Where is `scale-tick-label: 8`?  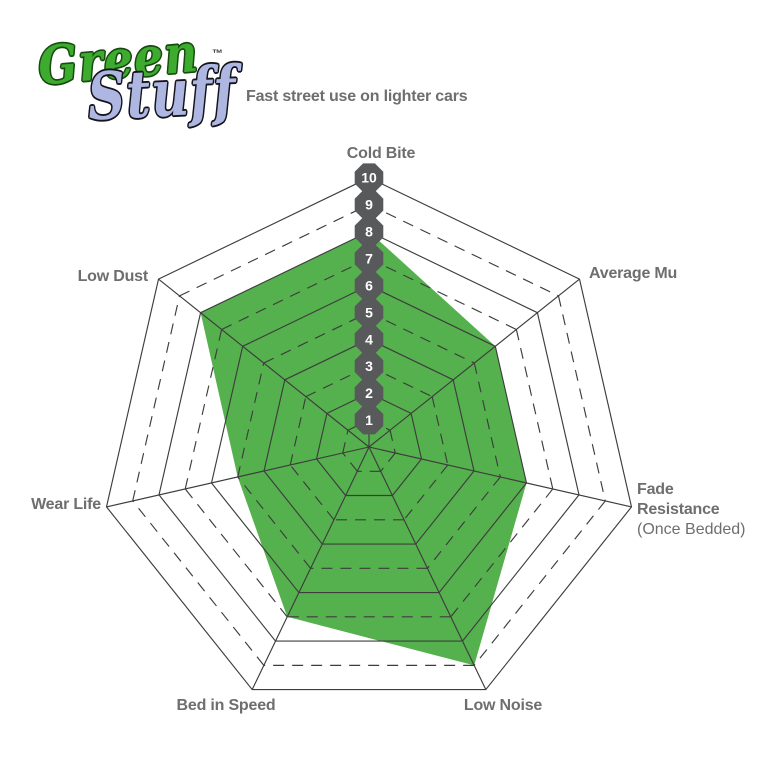
scale-tick-label: 8 is located at coordinates (369, 232).